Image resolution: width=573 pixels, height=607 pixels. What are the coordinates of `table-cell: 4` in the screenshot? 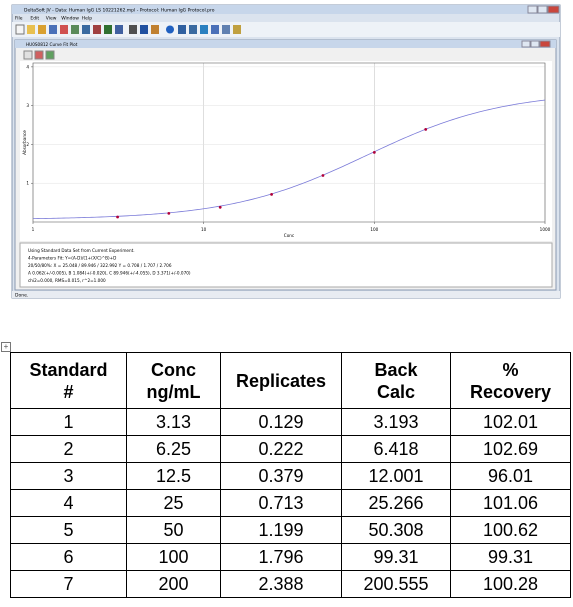 It's located at (68, 503).